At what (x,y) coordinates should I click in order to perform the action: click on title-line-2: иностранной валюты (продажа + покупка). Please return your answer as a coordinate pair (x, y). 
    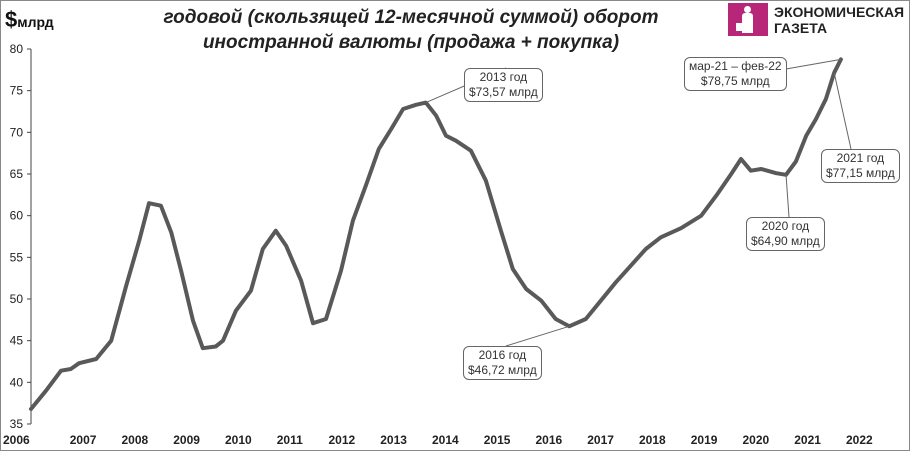
    Looking at the image, I should click on (411, 42).